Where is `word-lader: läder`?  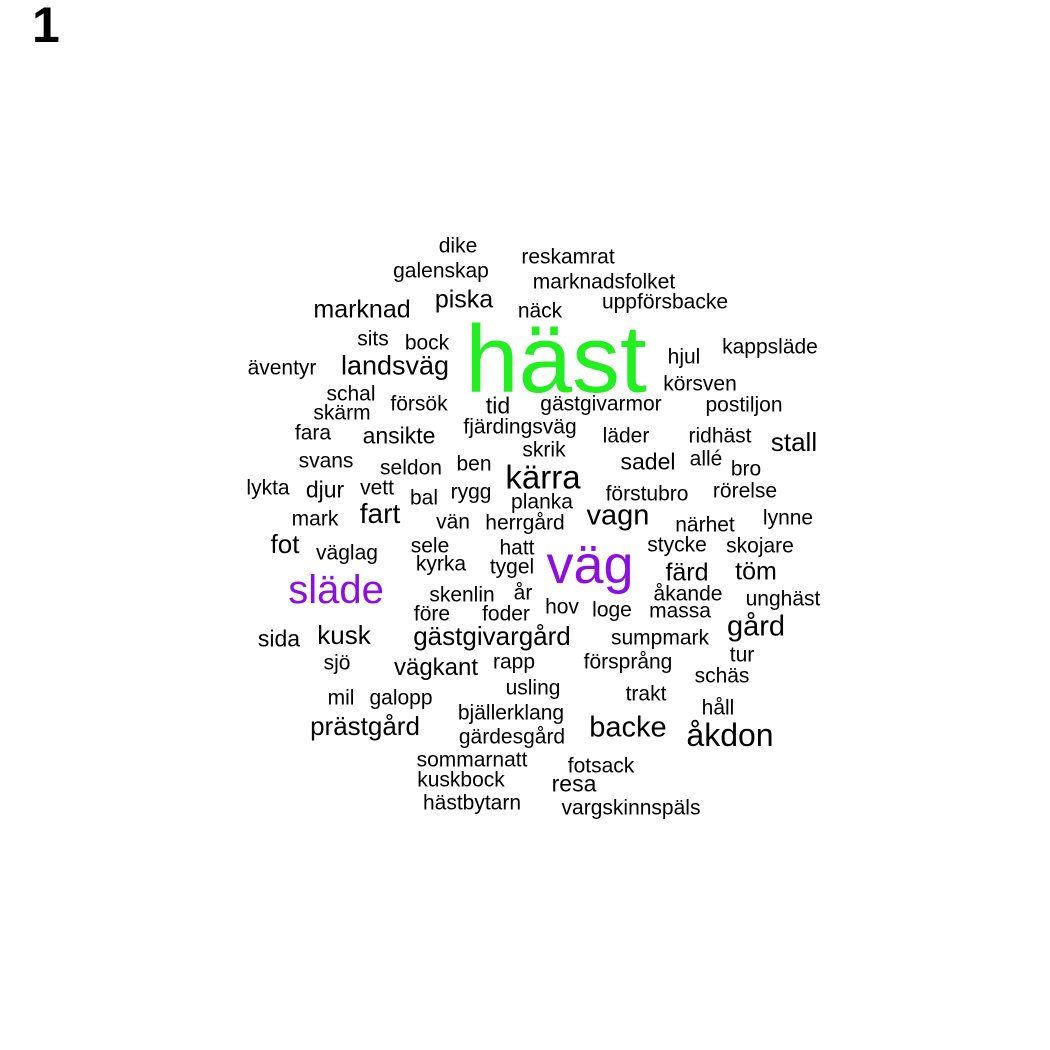 word-lader: läder is located at coordinates (626, 436).